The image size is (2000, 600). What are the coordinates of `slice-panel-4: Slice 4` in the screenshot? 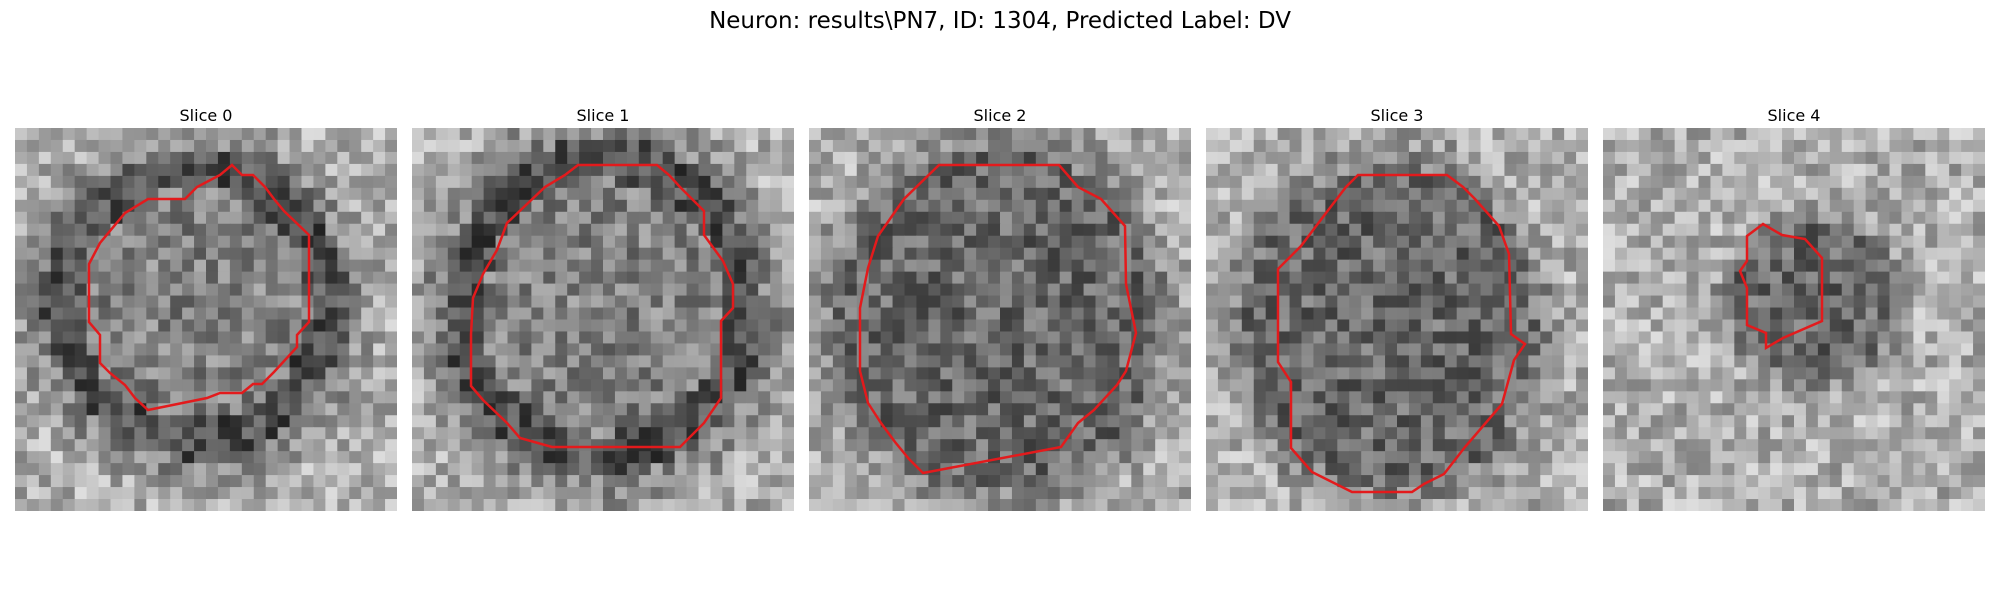 It's located at (1794, 308).